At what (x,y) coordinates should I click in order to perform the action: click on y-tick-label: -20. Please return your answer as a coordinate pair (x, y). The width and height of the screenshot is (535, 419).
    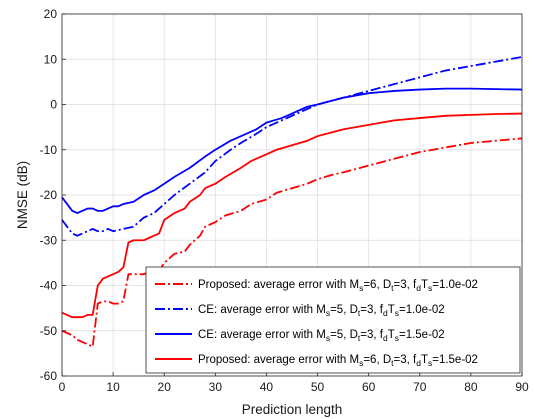
    Looking at the image, I should click on (49, 195).